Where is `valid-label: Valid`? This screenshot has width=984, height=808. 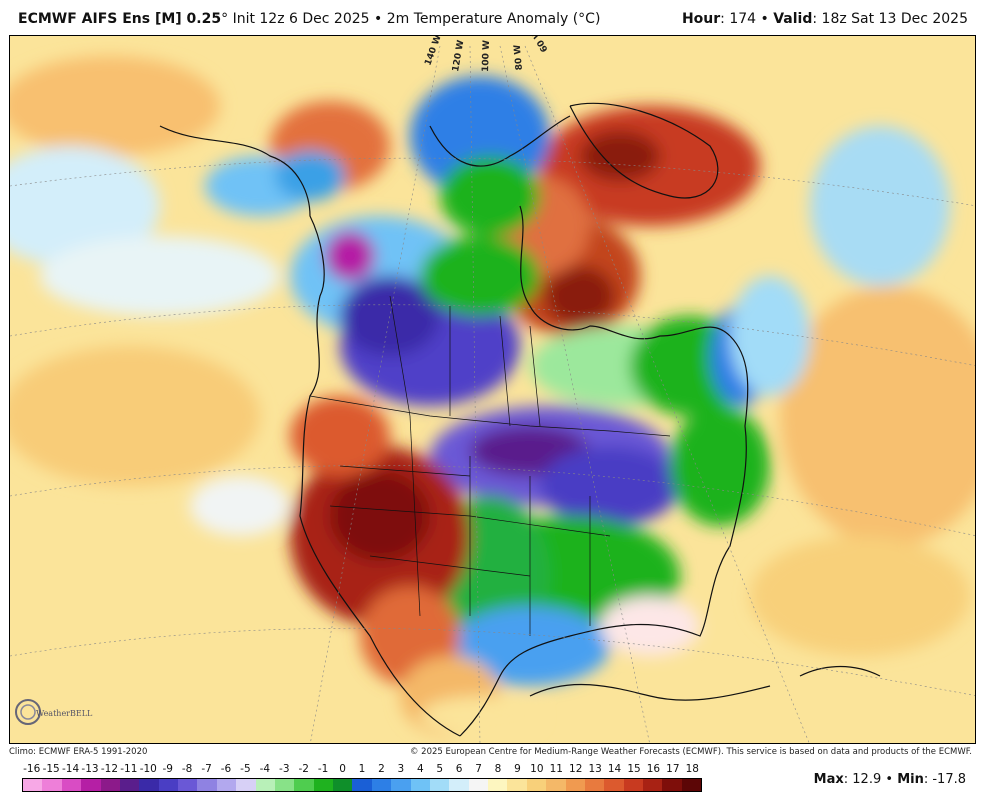 valid-label: Valid is located at coordinates (793, 19).